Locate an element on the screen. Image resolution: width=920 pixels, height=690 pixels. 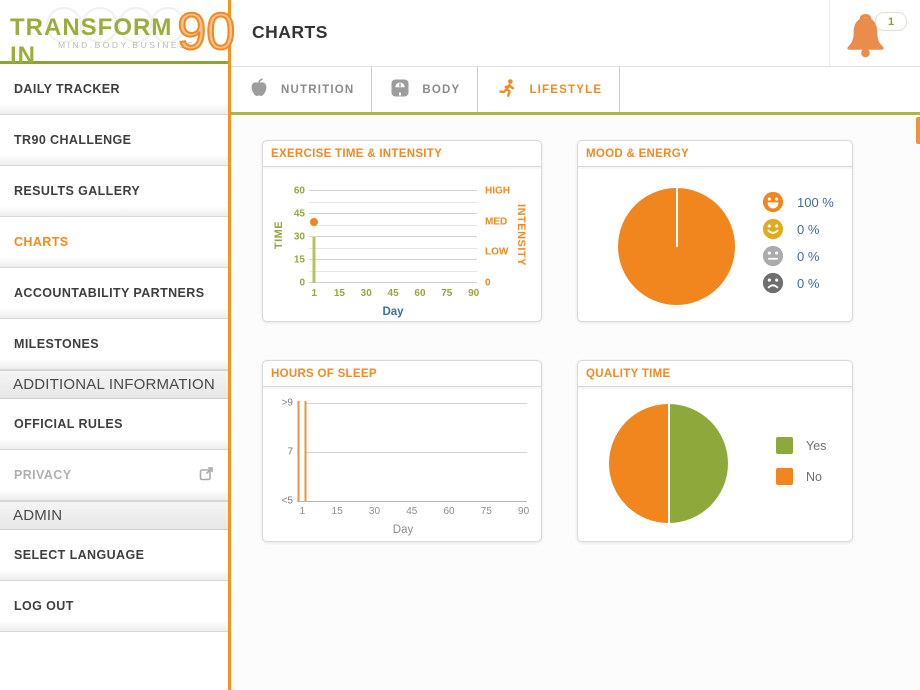
sidebar-item-label: DAILY TRACKER is located at coordinates (67, 89).